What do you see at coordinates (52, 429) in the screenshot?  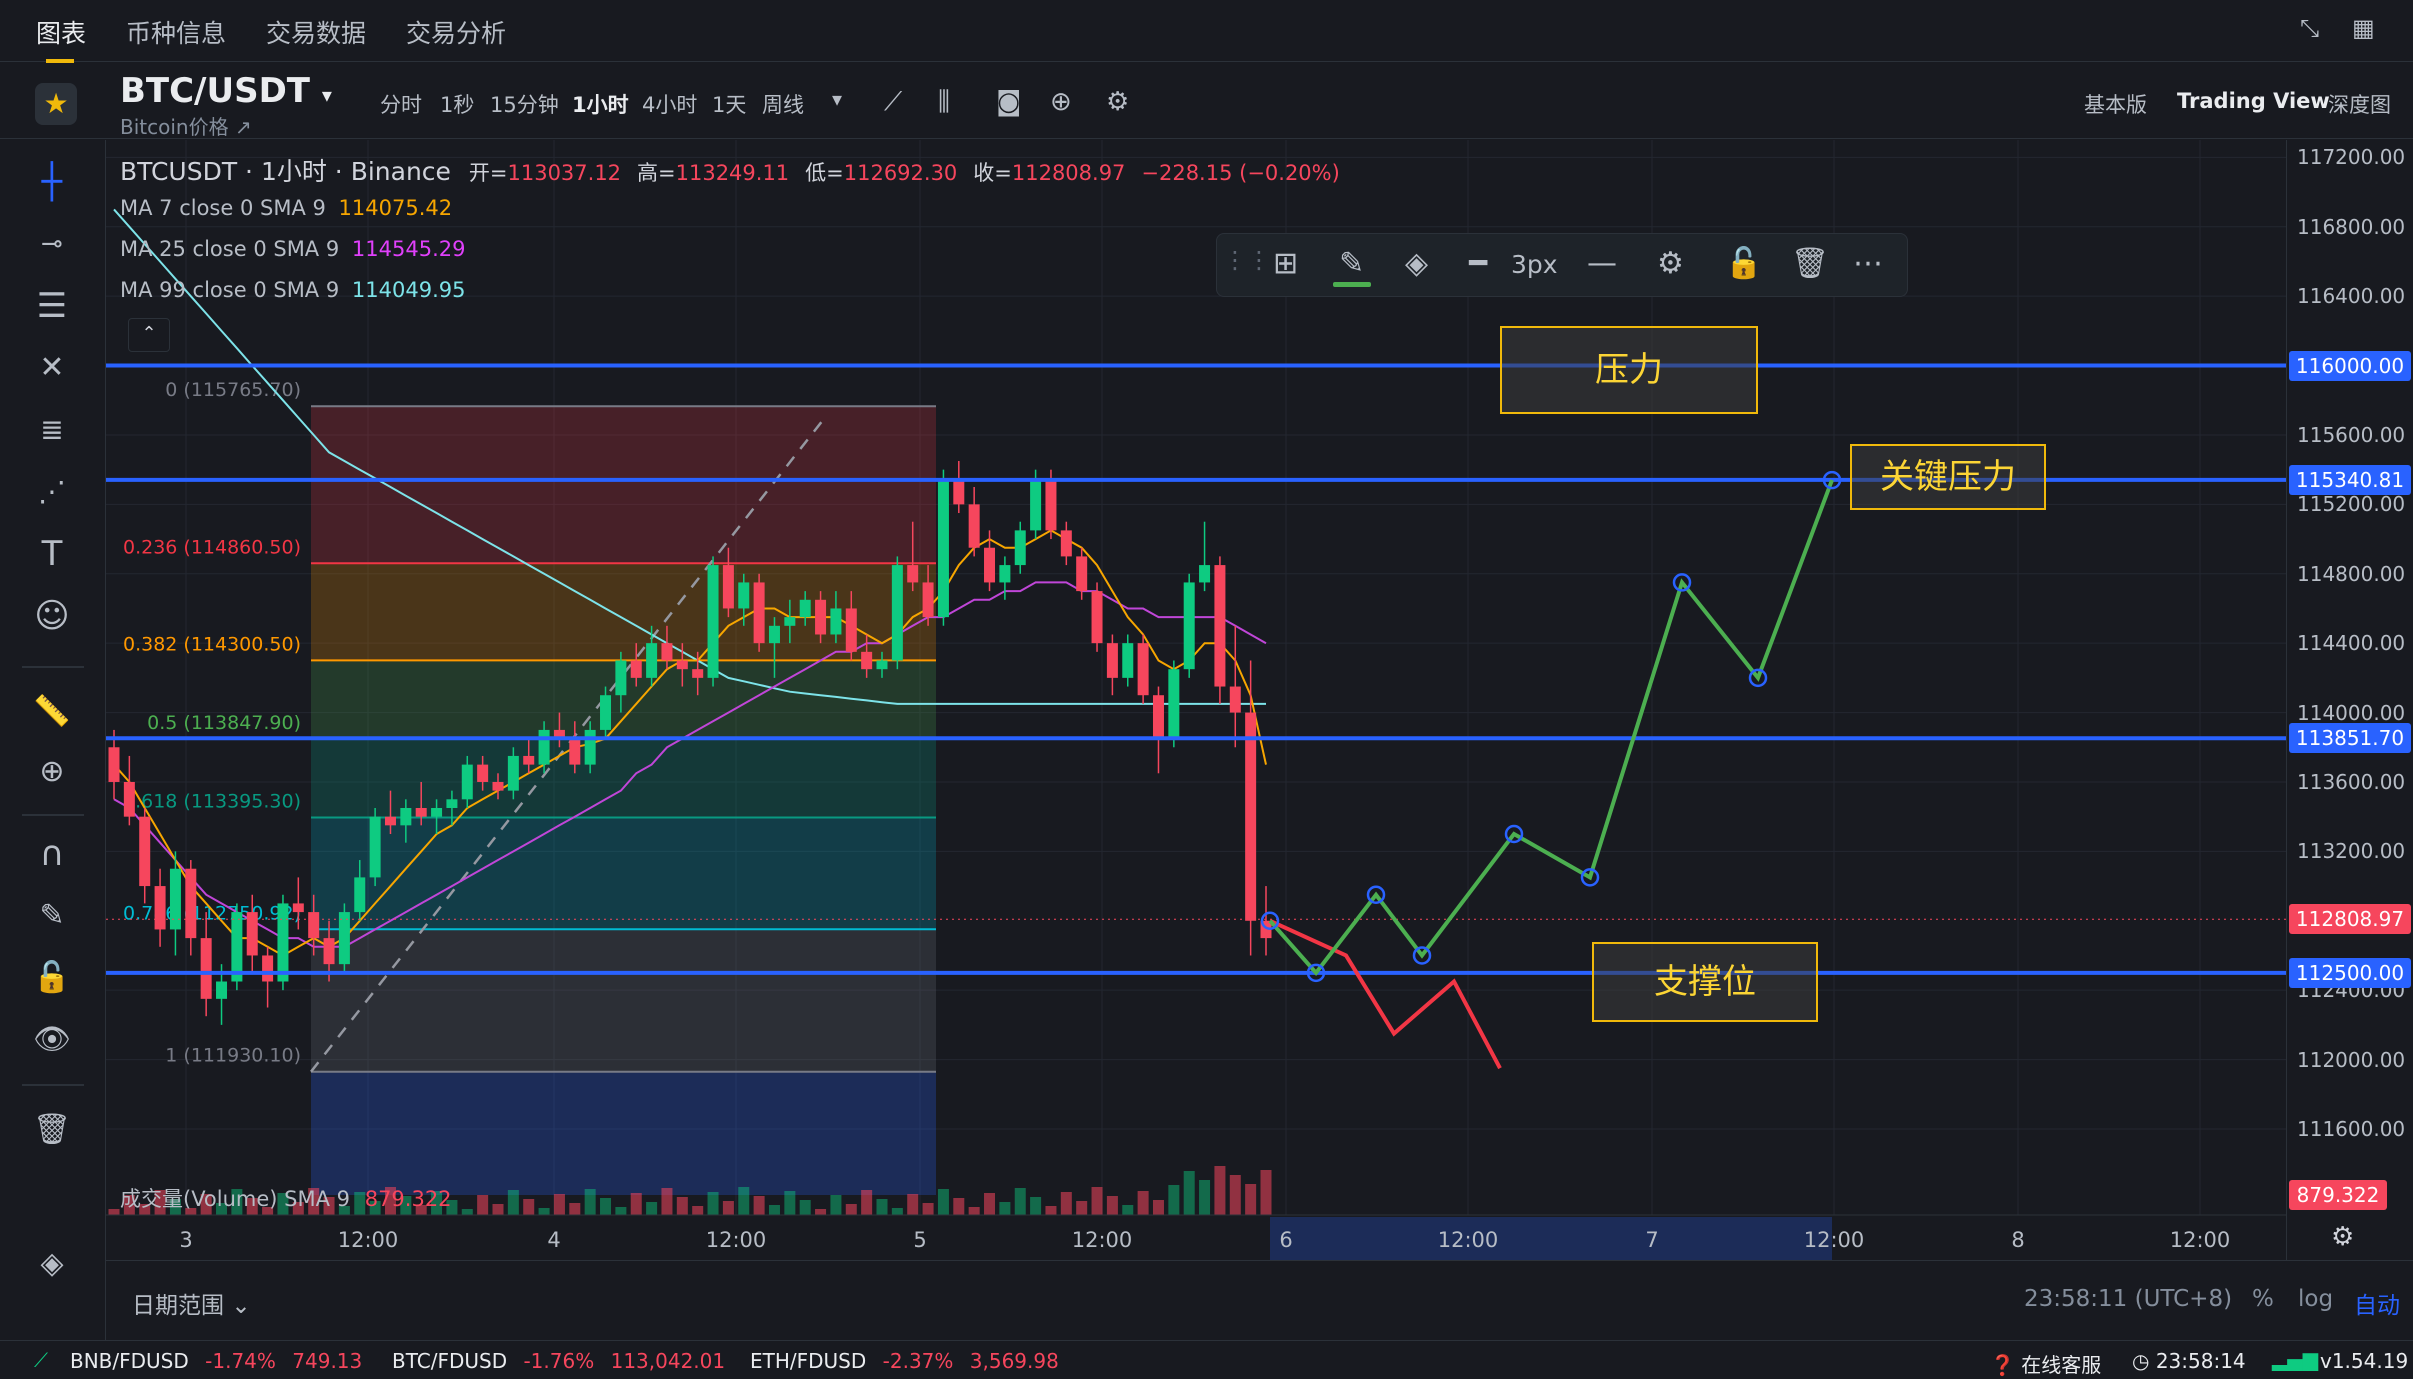 I see `fib-retracement-icon: ≣` at bounding box center [52, 429].